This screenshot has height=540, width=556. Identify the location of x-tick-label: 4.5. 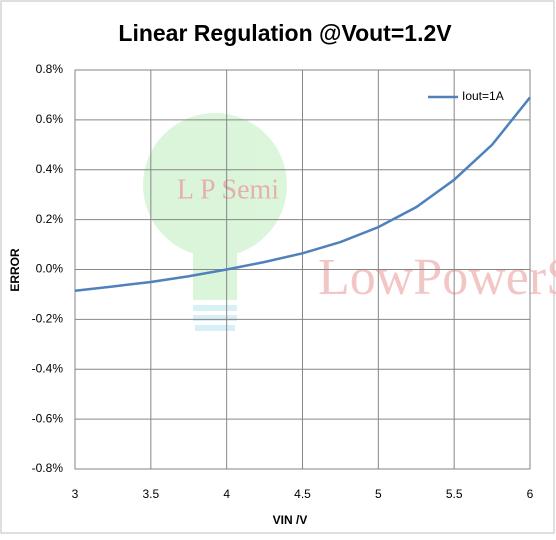
(302, 494).